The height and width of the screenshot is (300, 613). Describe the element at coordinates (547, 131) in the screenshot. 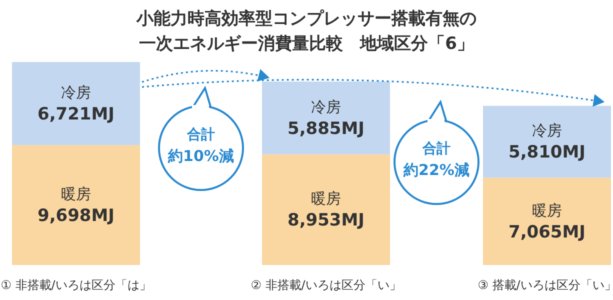

I see `series-label: 冷房` at that location.